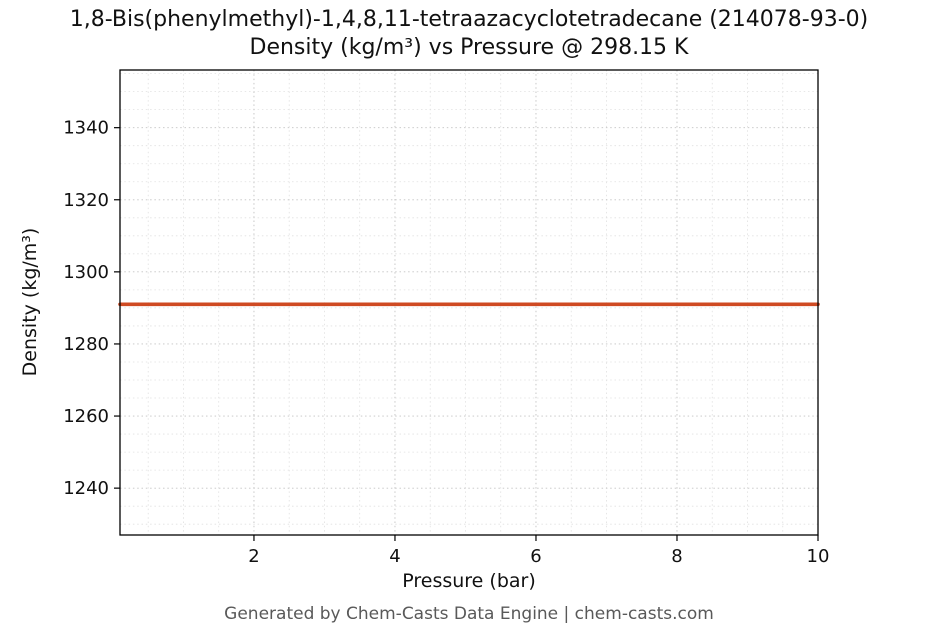 The width and height of the screenshot is (938, 644). Describe the element at coordinates (253, 556) in the screenshot. I see `x-tick-label: 2` at that location.